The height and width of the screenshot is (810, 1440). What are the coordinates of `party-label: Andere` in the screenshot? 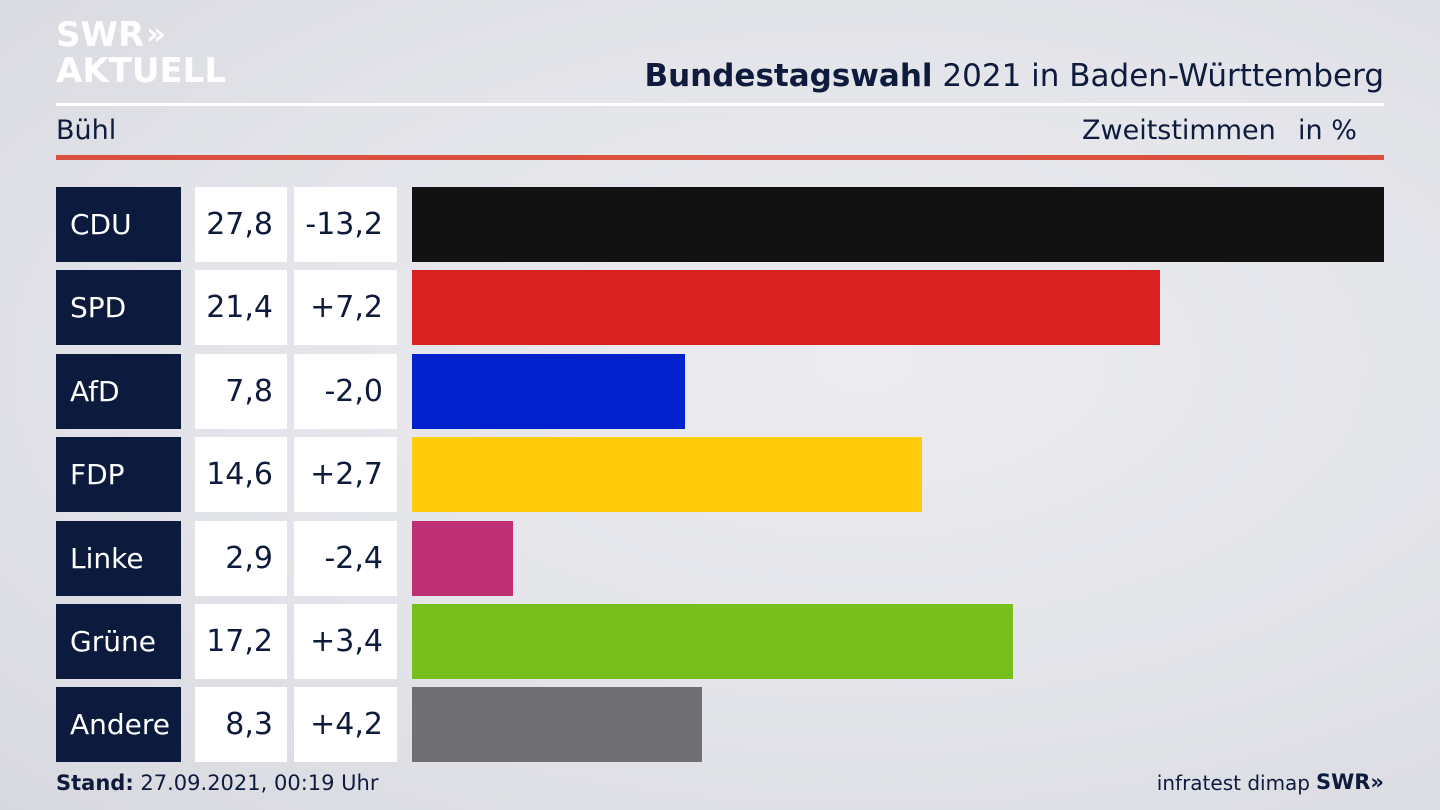 It's located at (118, 725).